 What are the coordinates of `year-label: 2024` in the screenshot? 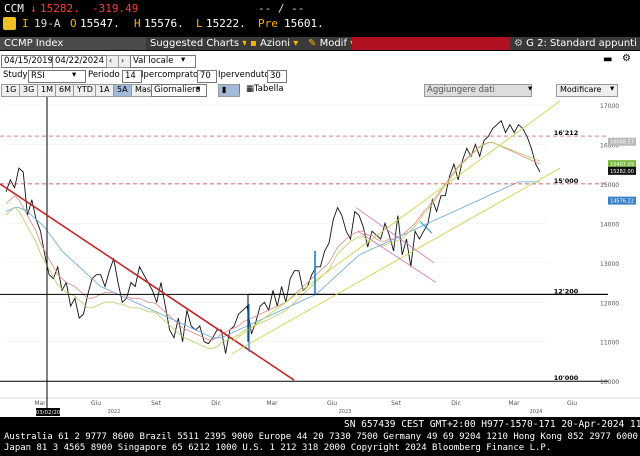 It's located at (536, 412).